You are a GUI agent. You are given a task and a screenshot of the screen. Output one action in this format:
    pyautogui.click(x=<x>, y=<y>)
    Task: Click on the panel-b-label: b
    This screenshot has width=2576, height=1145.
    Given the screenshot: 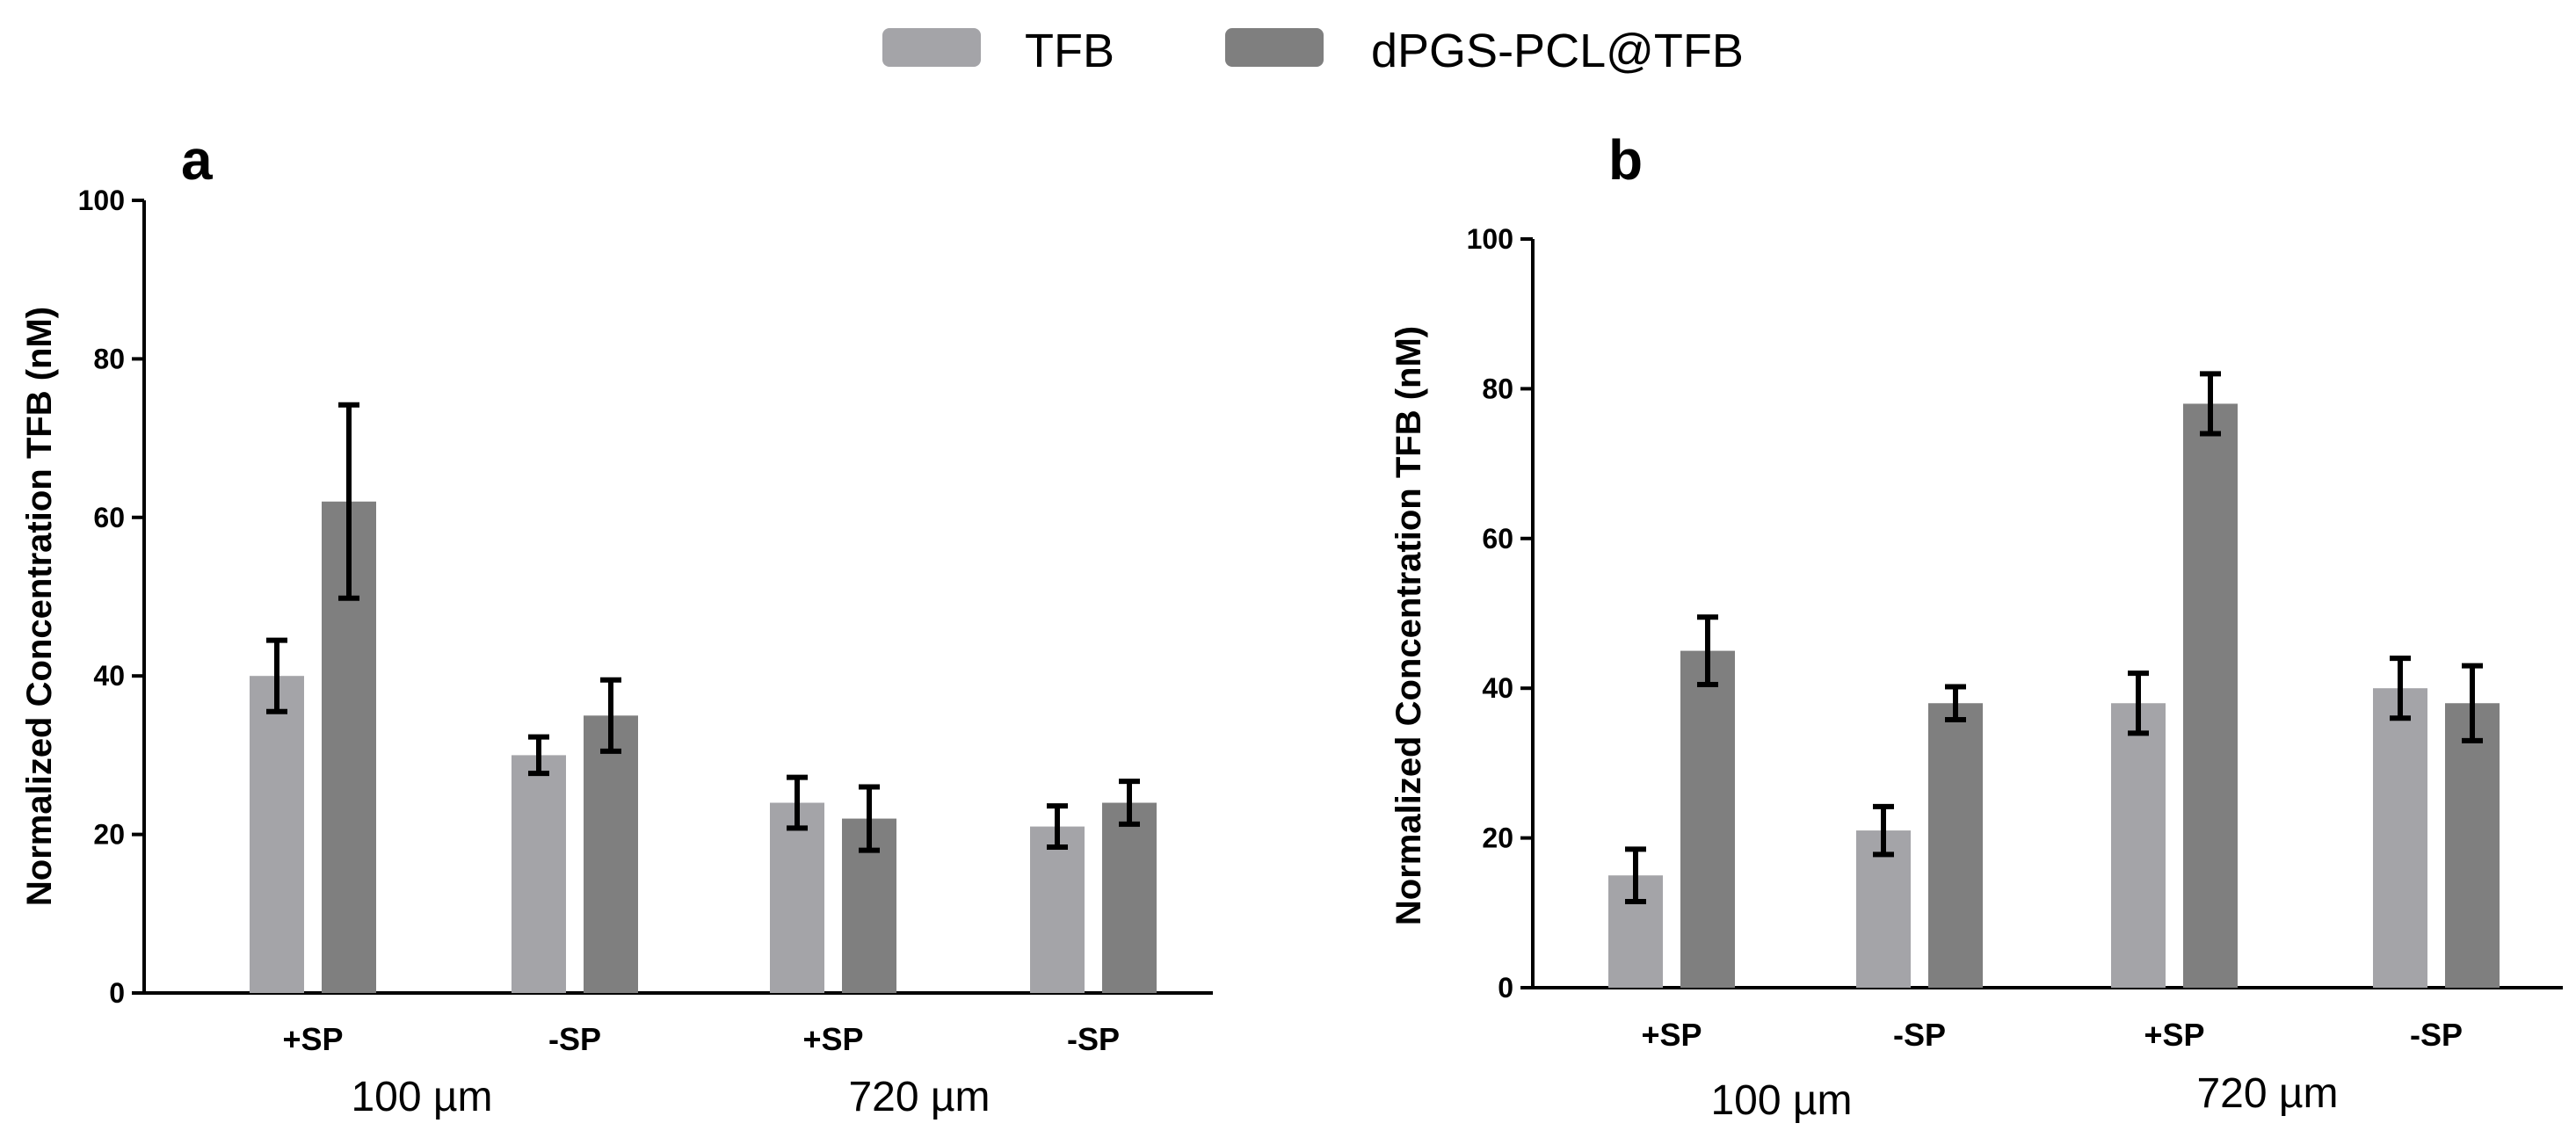 What is the action you would take?
    pyautogui.click(x=1625, y=160)
    